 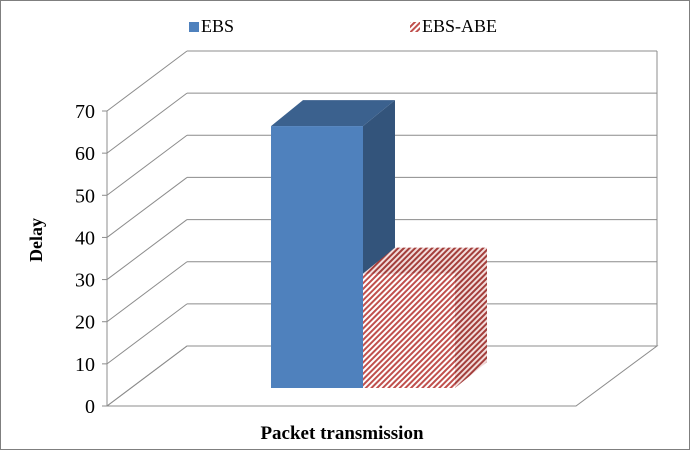 What do you see at coordinates (85, 238) in the screenshot?
I see `y-tick-label: 40` at bounding box center [85, 238].